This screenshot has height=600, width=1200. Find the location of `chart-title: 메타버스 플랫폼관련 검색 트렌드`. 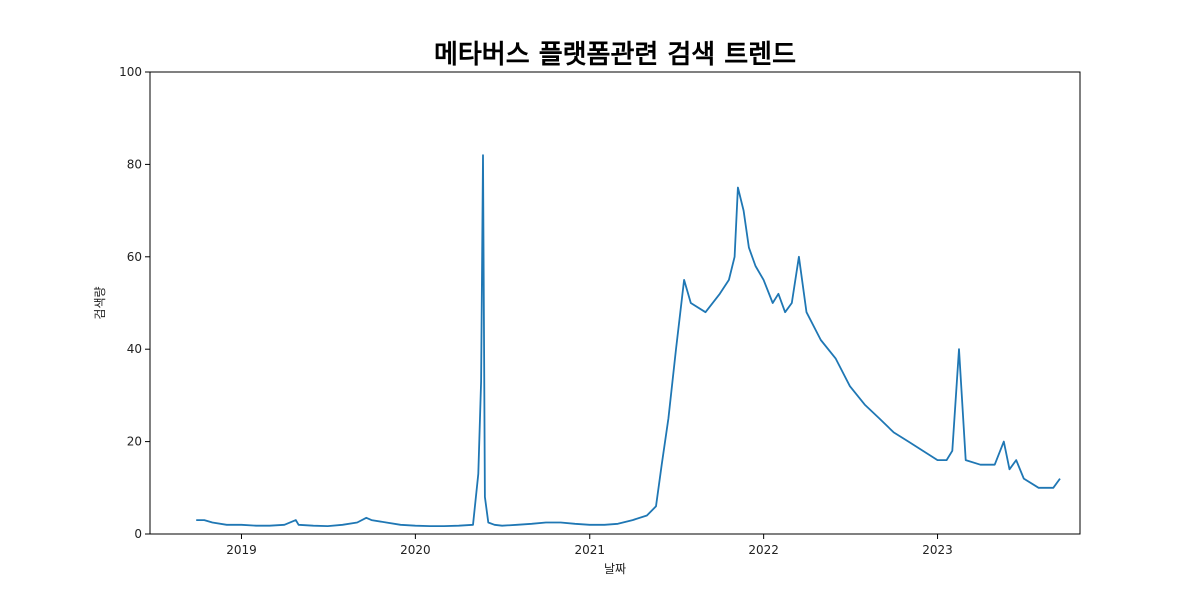

chart-title: 메타버스 플랫폼관련 검색 트렌드 is located at coordinates (615, 55).